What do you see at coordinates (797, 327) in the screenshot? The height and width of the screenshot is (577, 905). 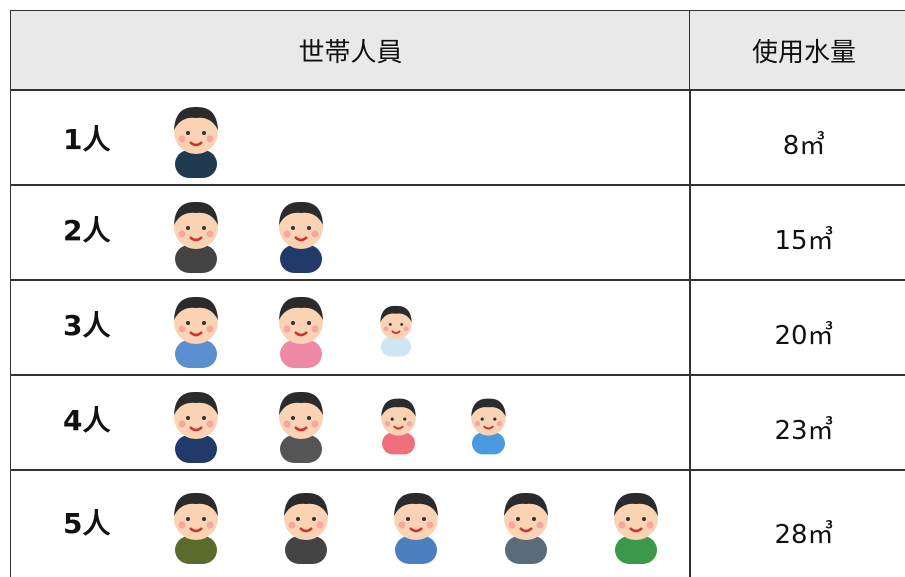 I see `value-cell: 20㎥` at bounding box center [797, 327].